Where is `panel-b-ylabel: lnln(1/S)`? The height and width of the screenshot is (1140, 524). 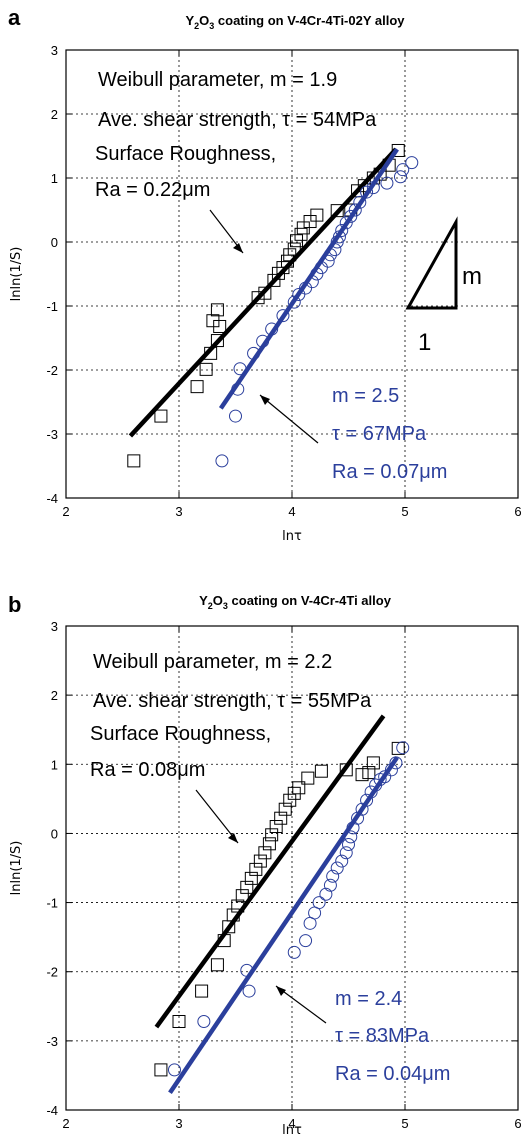 panel-b-ylabel: lnln(1/S) is located at coordinates (16, 868).